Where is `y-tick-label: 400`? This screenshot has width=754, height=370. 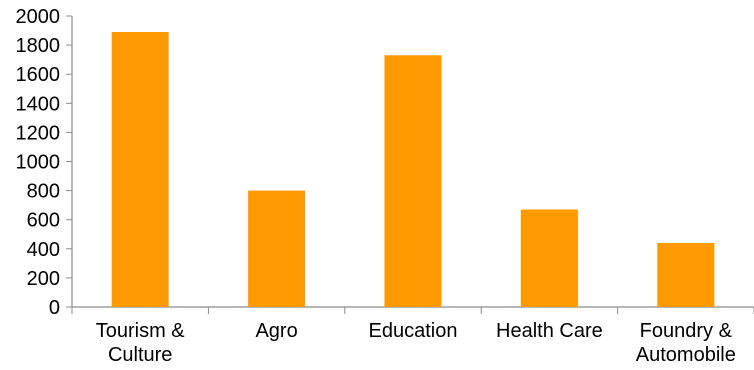
y-tick-label: 400 is located at coordinates (43, 250).